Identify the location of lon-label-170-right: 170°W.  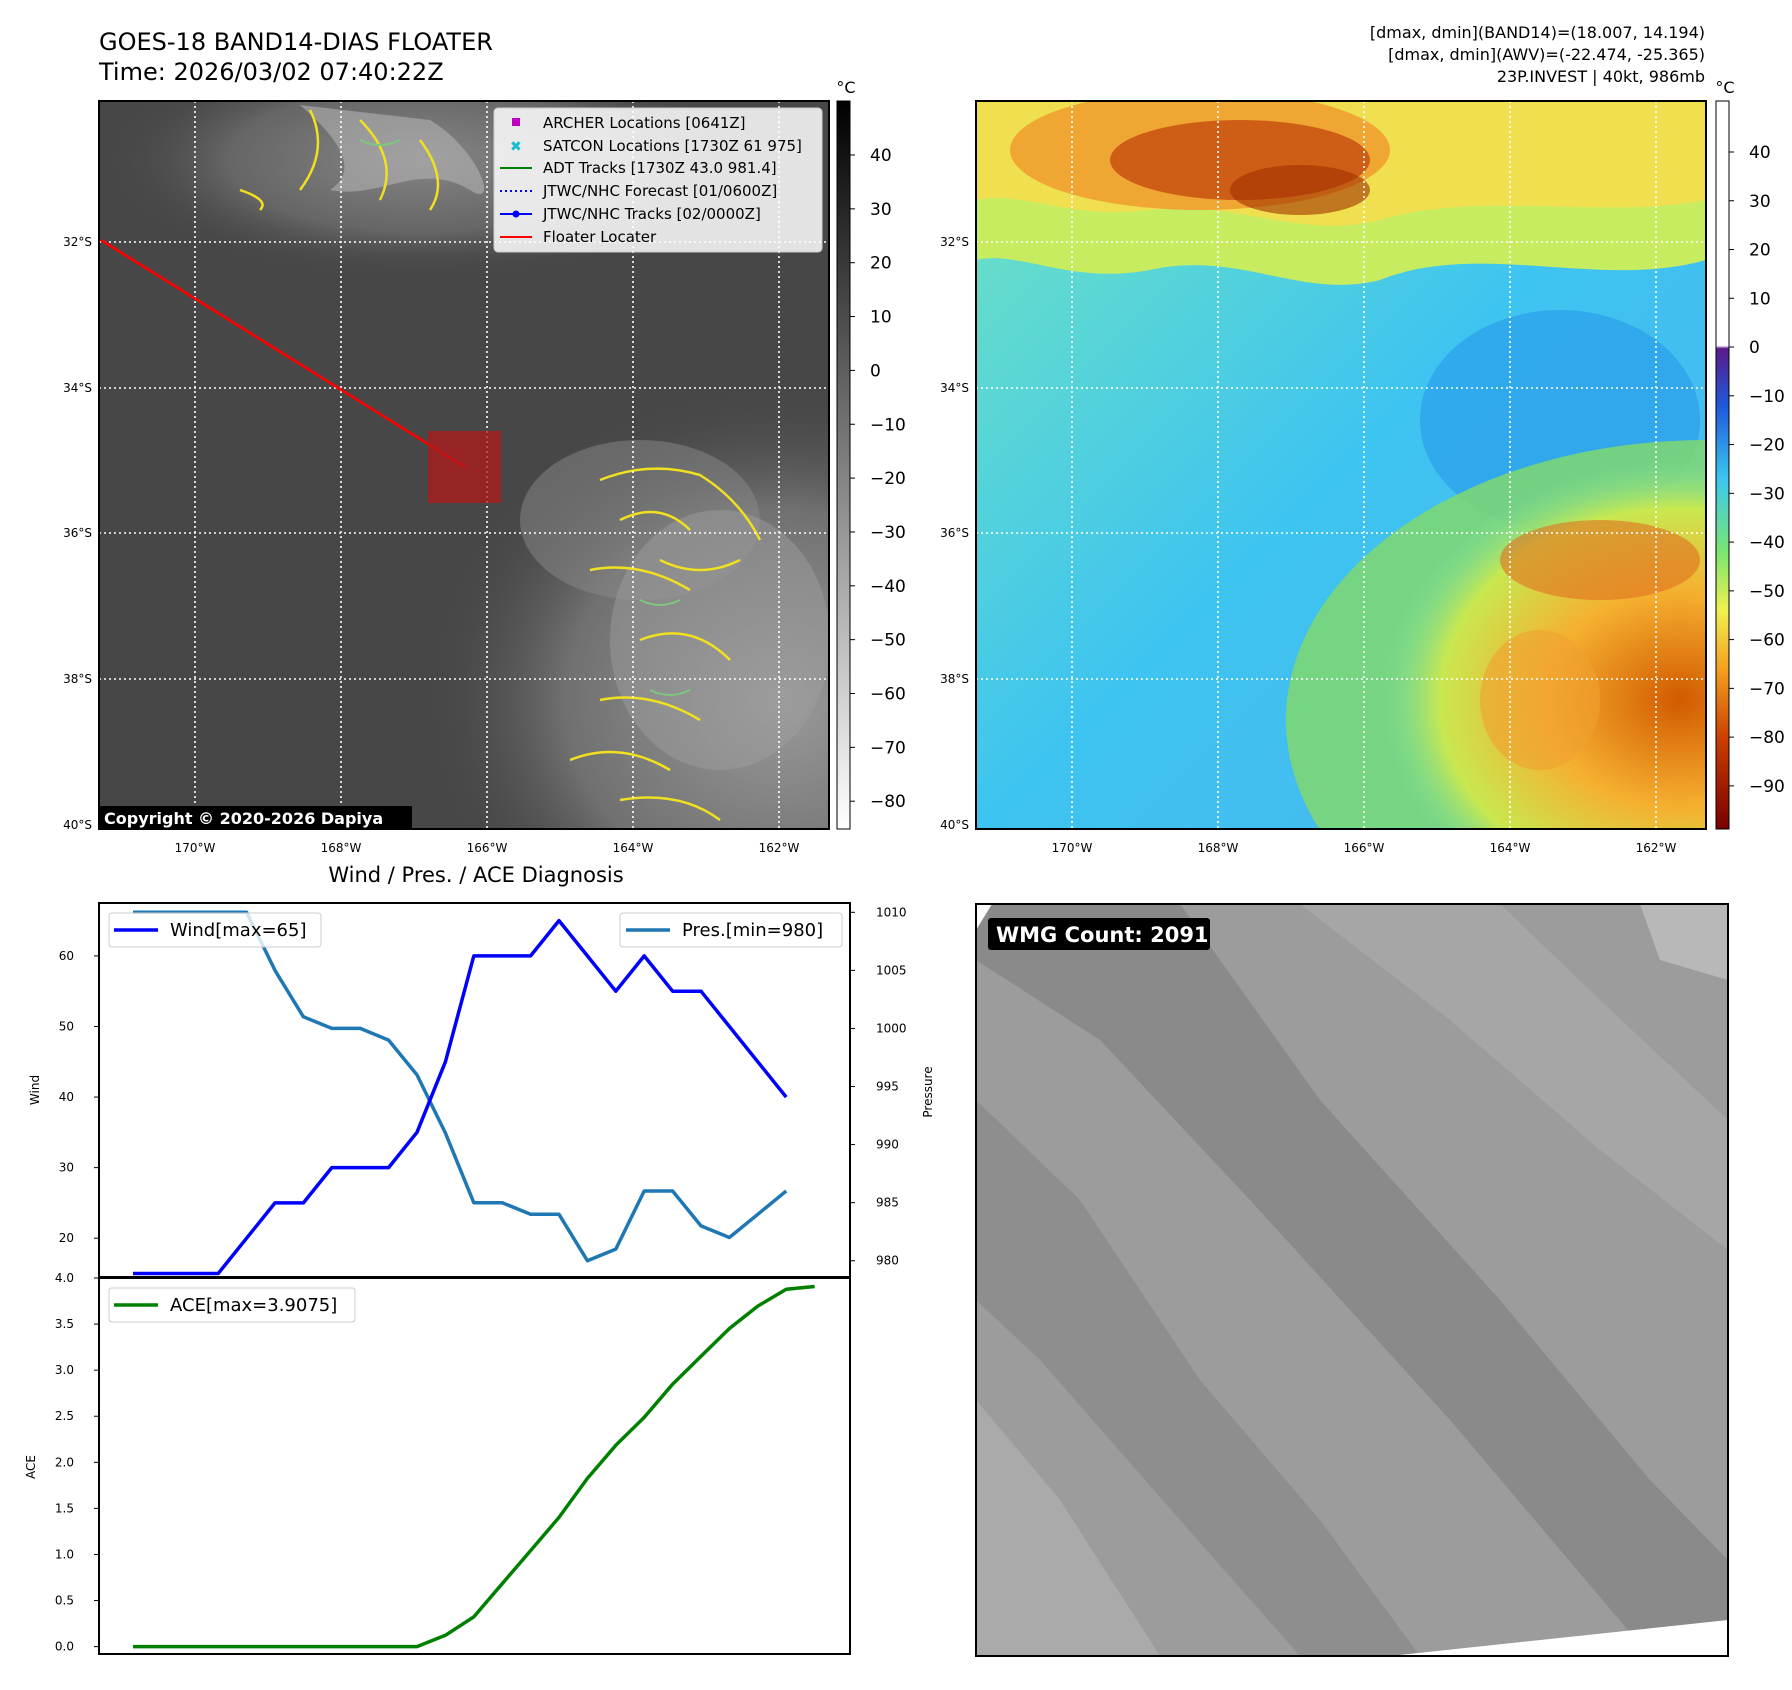
(1072, 848).